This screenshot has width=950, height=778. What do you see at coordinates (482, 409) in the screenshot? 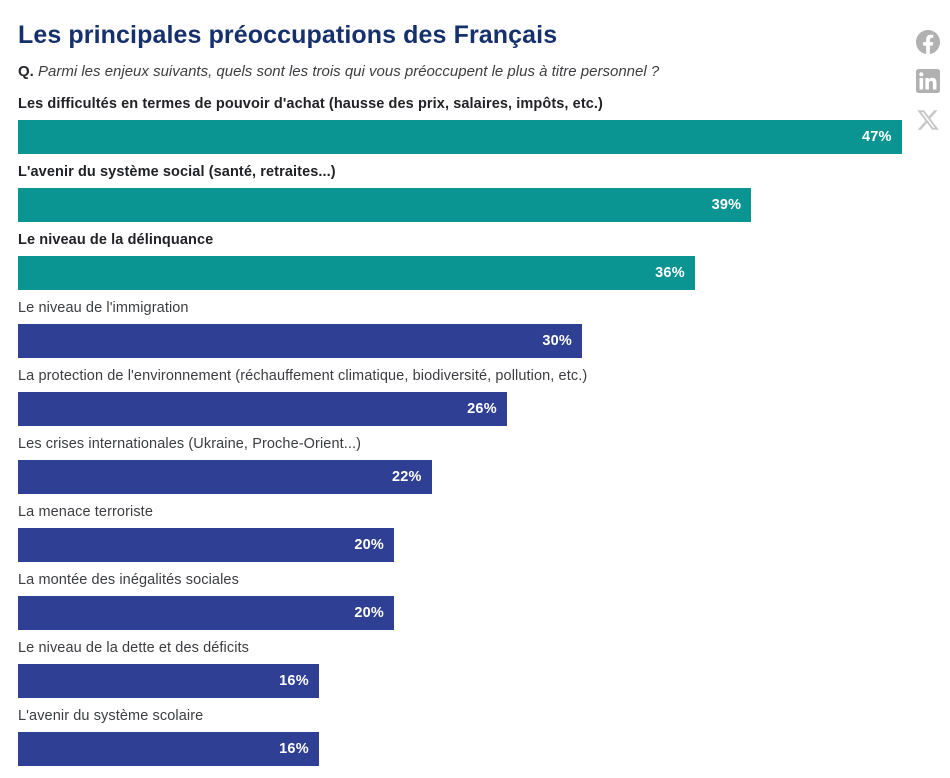
I see `bar-value: 26%` at bounding box center [482, 409].